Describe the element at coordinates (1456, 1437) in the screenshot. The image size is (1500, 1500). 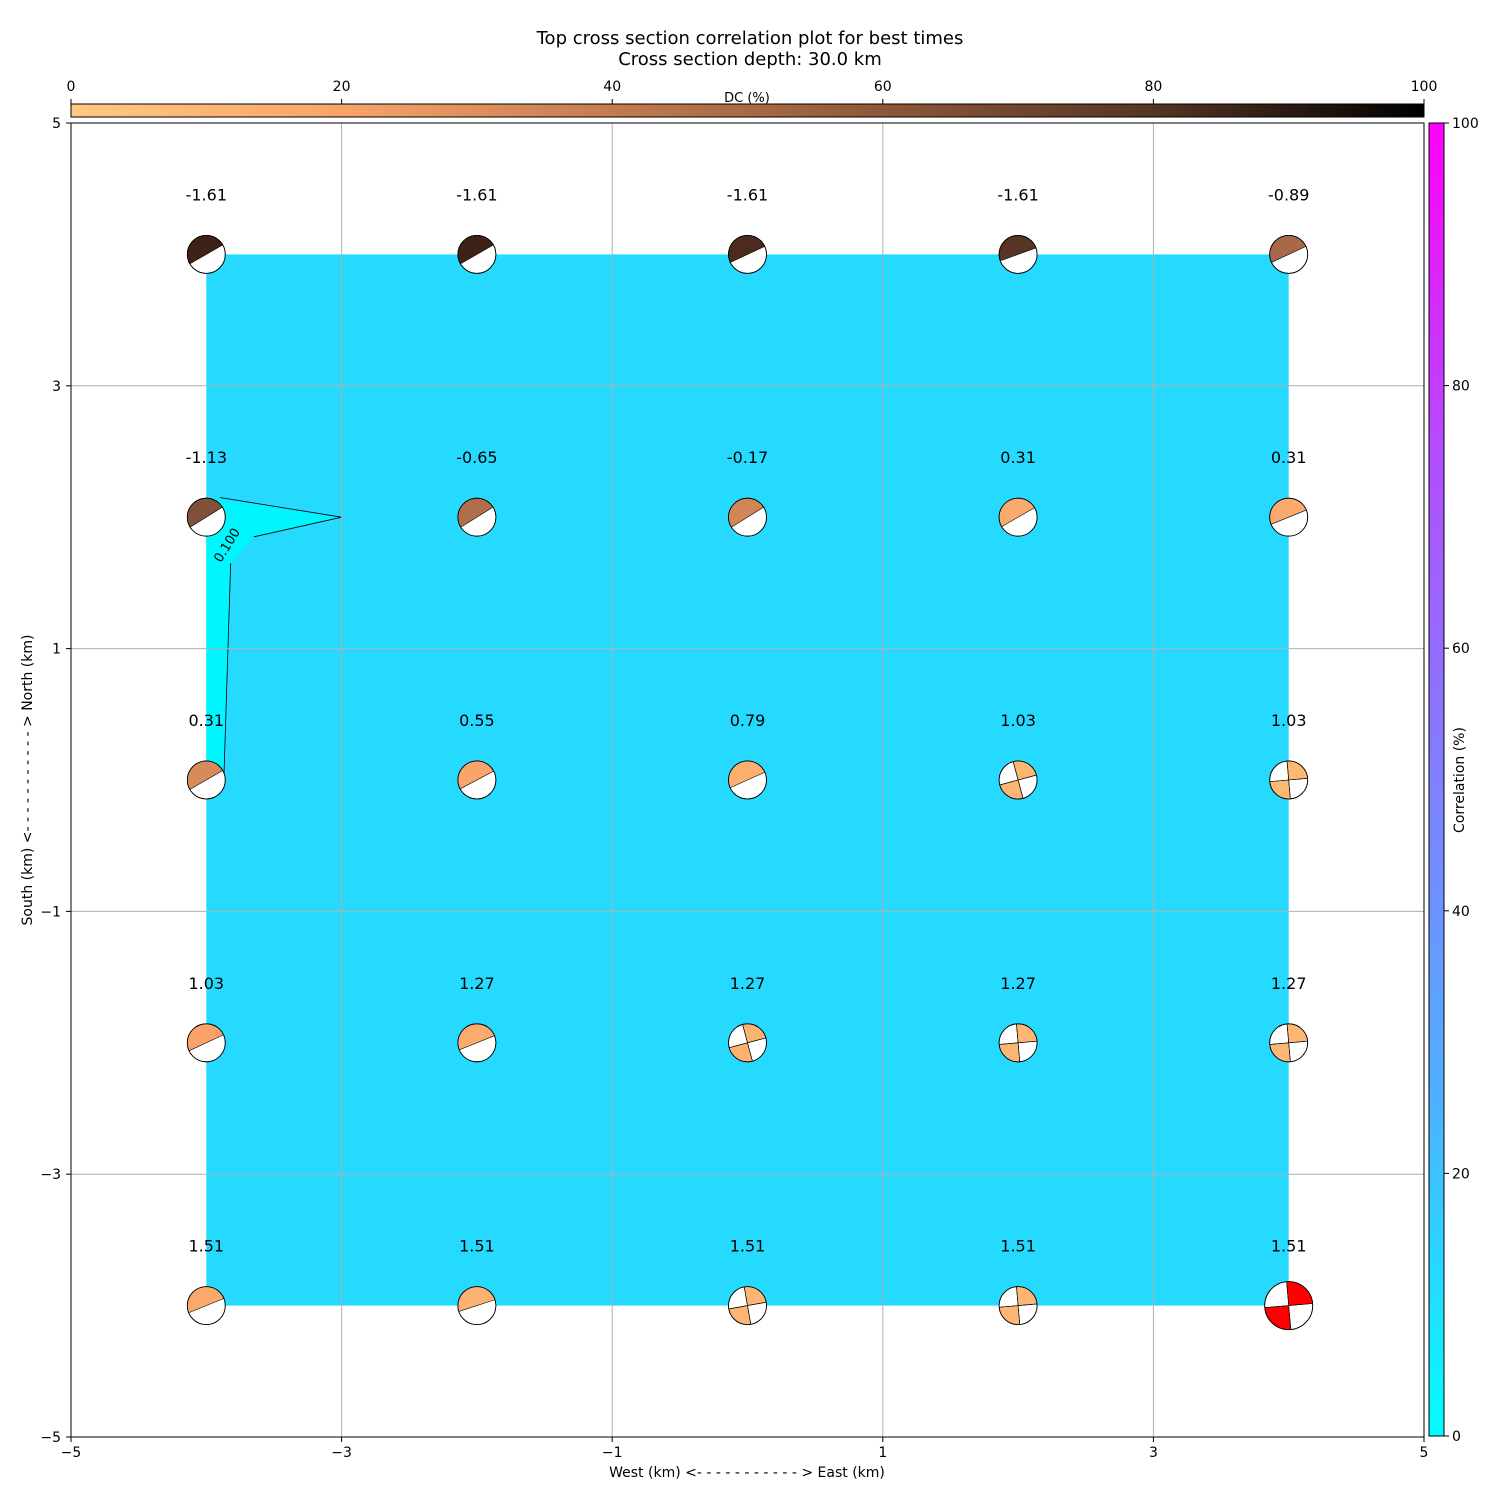
I see `correlation-tick-label: 0` at that location.